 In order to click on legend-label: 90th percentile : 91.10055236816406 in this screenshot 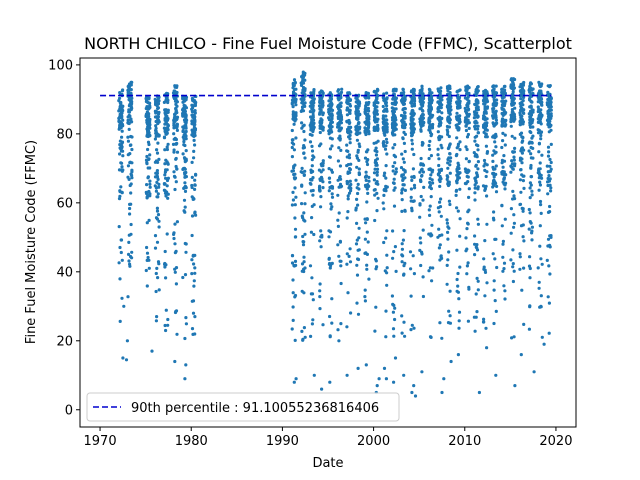, I will do `click(255, 408)`.